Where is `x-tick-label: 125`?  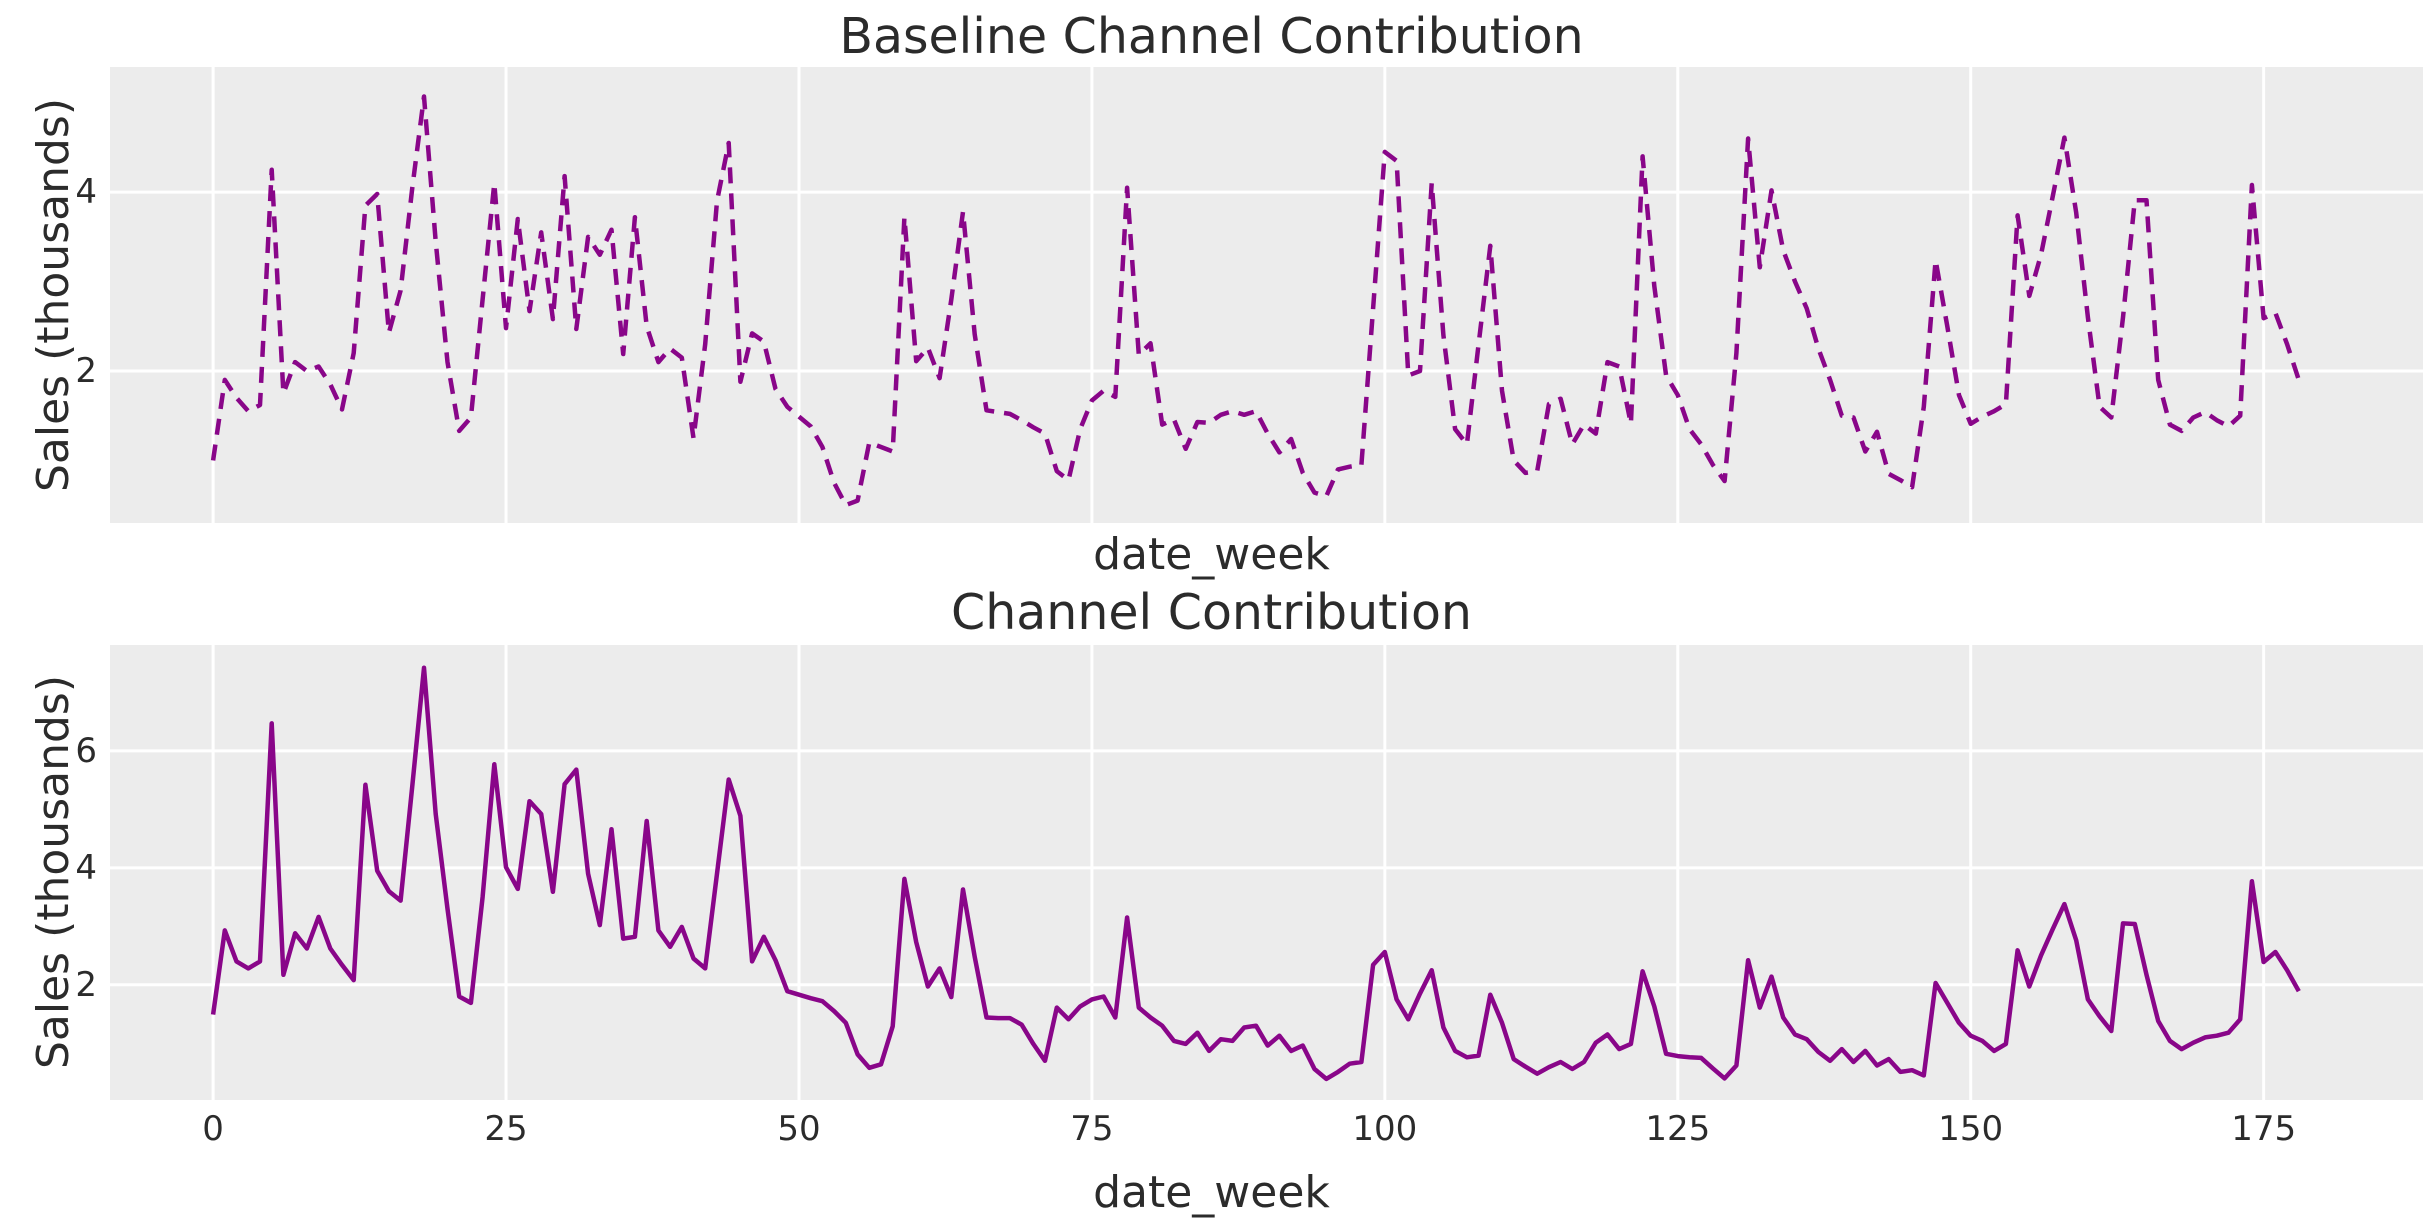 x-tick-label: 125 is located at coordinates (1678, 1129).